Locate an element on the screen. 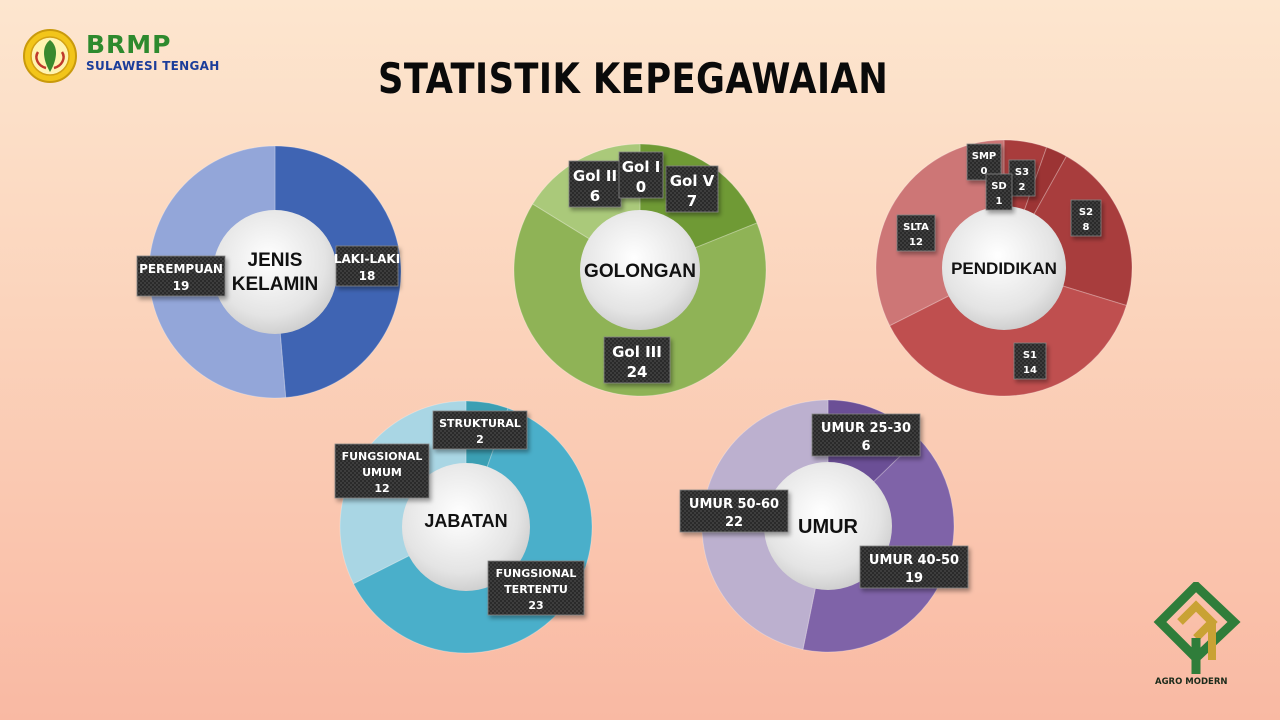 Image resolution: width=1280 pixels, height=720 pixels. data-label-gol-ii: Gol II 6 is located at coordinates (595, 184).